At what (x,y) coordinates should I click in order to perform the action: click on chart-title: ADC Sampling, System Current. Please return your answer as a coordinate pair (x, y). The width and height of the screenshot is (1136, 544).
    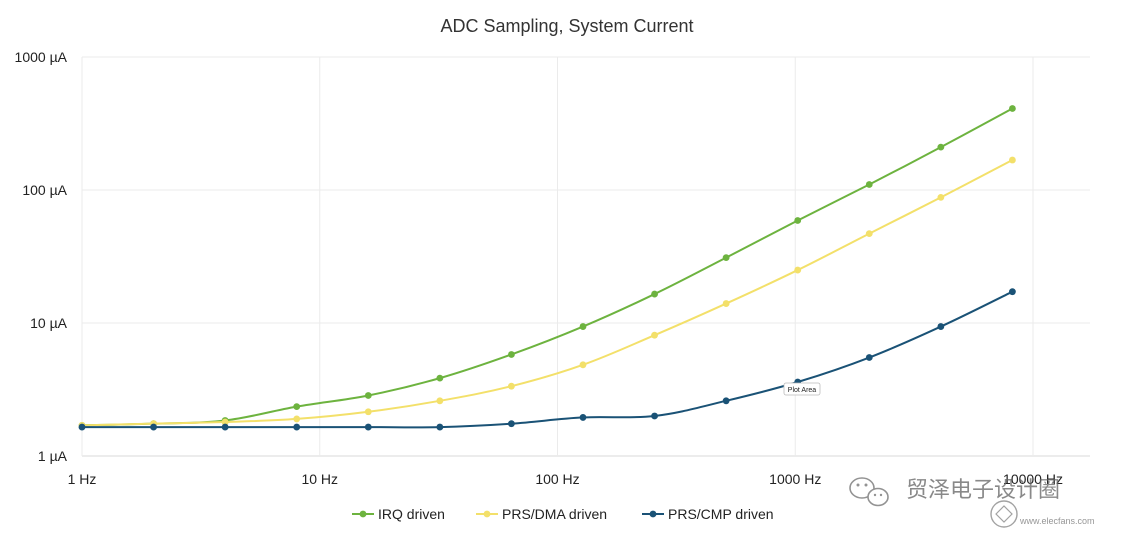
    Looking at the image, I should click on (566, 26).